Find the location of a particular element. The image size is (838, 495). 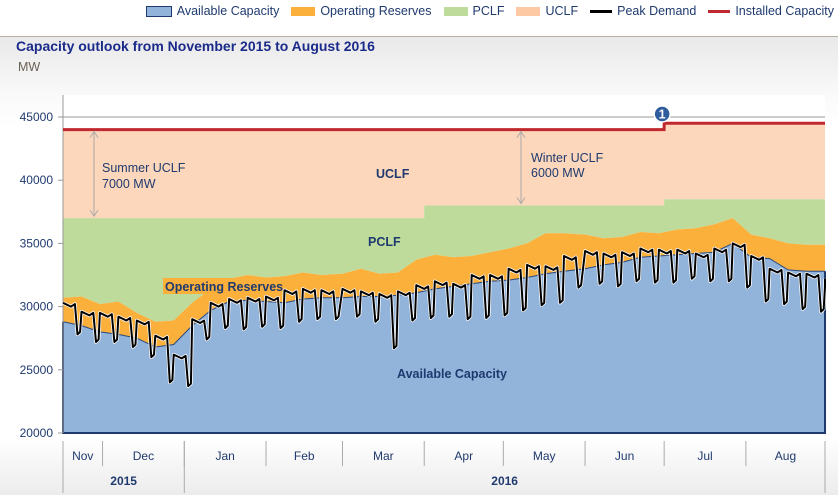

y-tick-label: 35000 is located at coordinates (37, 243).